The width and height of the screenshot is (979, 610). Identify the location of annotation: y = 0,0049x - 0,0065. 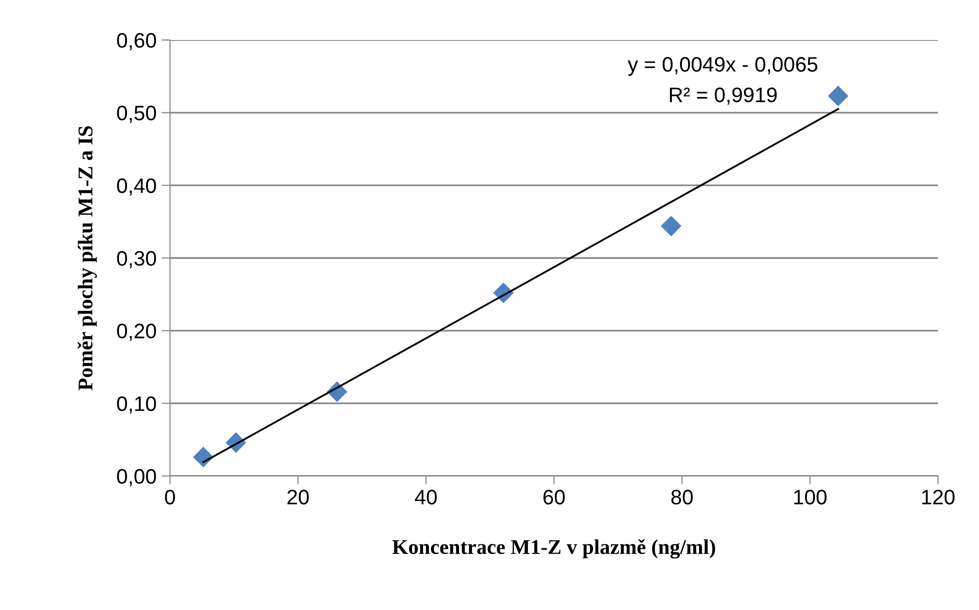
(723, 66).